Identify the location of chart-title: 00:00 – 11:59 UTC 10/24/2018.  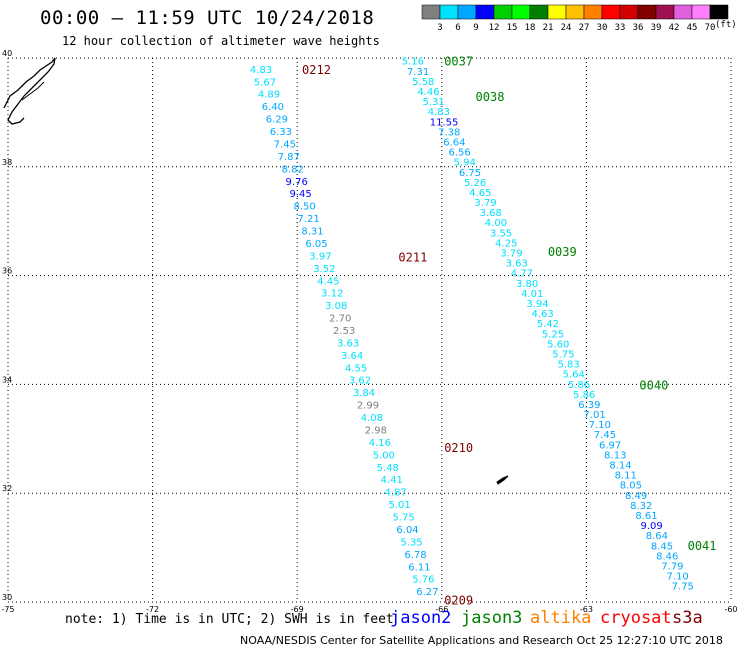
(207, 18).